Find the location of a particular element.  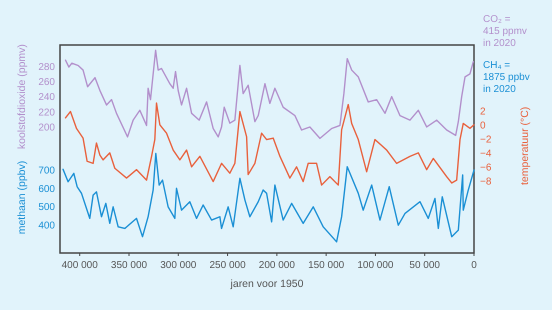

x-tick-label: 350 000 is located at coordinates (129, 265).